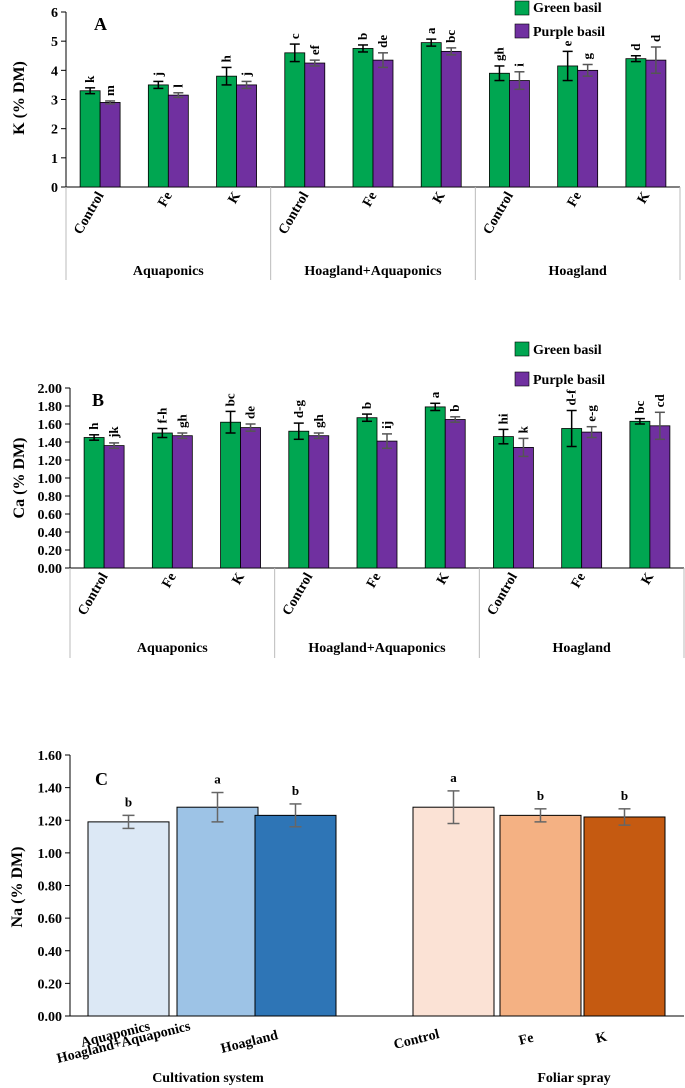 The width and height of the screenshot is (685, 1088). What do you see at coordinates (249, 1042) in the screenshot?
I see `category-label: Hoagland` at bounding box center [249, 1042].